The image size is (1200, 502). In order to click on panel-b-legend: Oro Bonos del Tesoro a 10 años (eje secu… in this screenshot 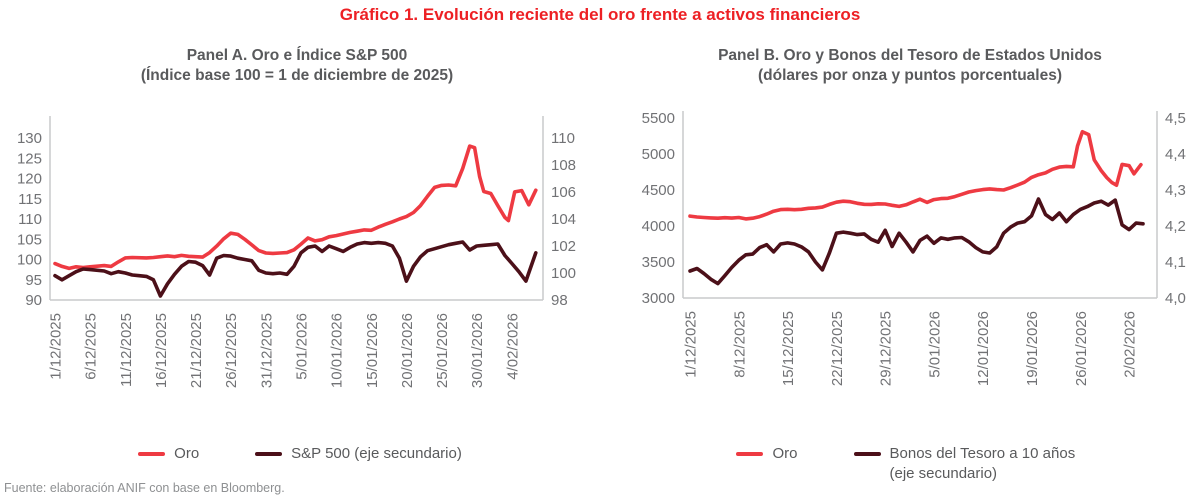, I will do `click(920, 464)`.